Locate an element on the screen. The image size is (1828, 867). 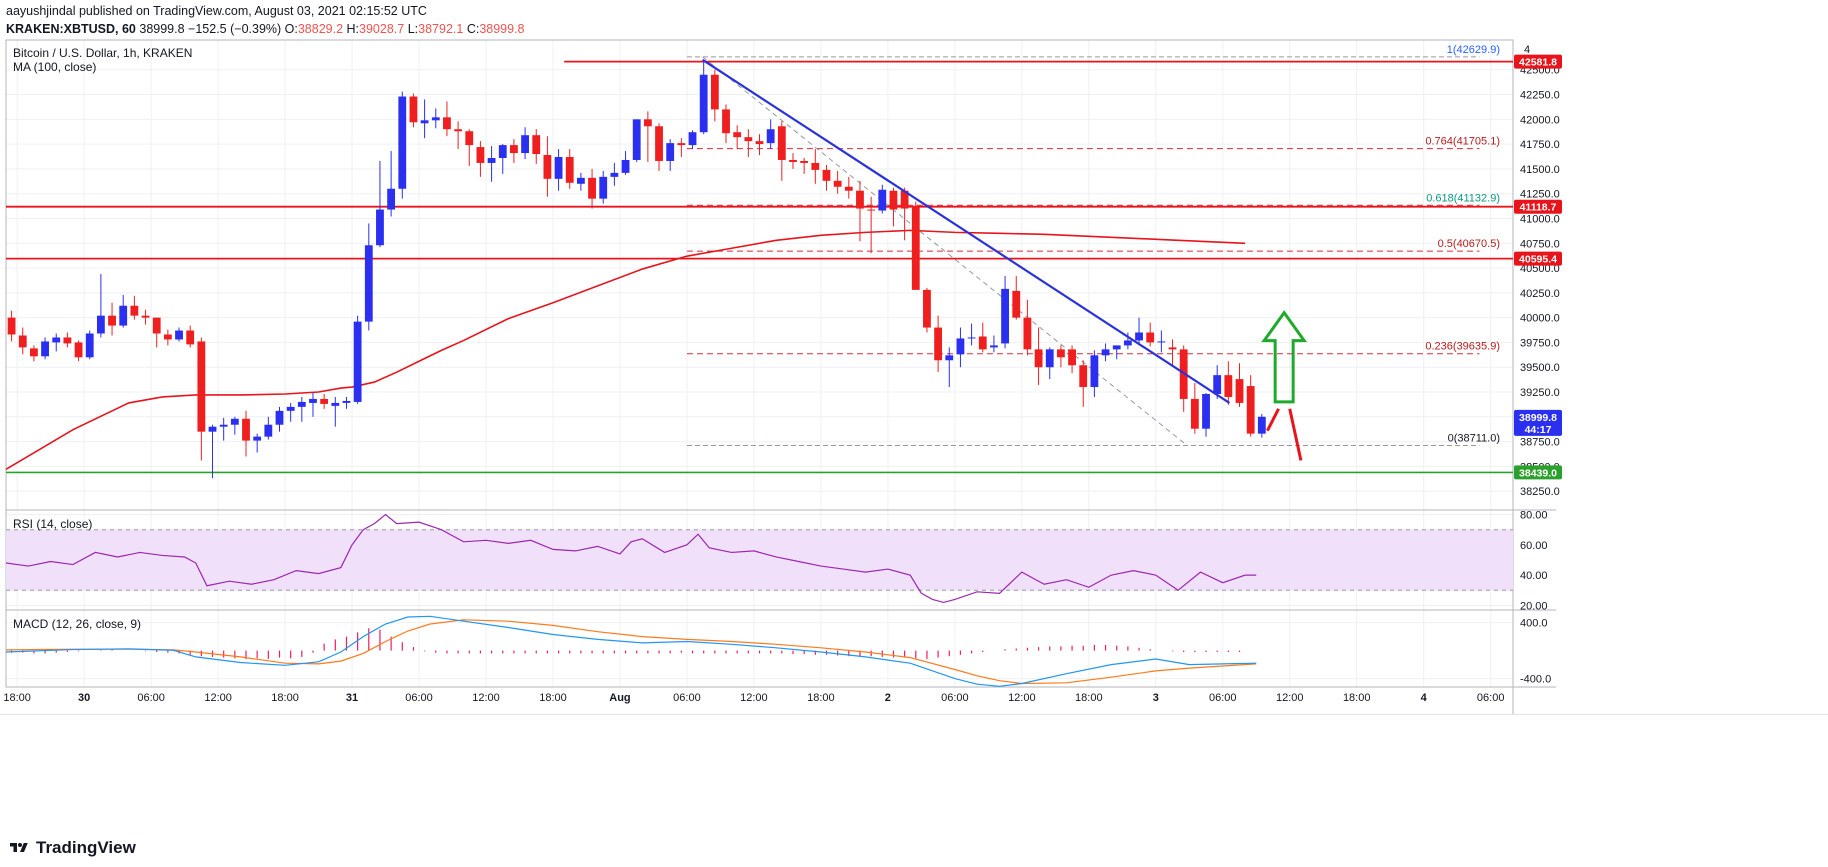
ma-indicator-label: MA (100, close) is located at coordinates (54, 67).